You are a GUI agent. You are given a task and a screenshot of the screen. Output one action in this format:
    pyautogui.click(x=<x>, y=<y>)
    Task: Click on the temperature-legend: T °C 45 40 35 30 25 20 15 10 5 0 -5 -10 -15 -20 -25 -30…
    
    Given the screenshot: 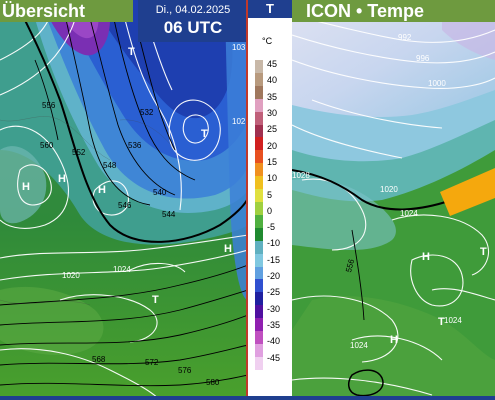 What is the action you would take?
    pyautogui.click(x=270, y=200)
    